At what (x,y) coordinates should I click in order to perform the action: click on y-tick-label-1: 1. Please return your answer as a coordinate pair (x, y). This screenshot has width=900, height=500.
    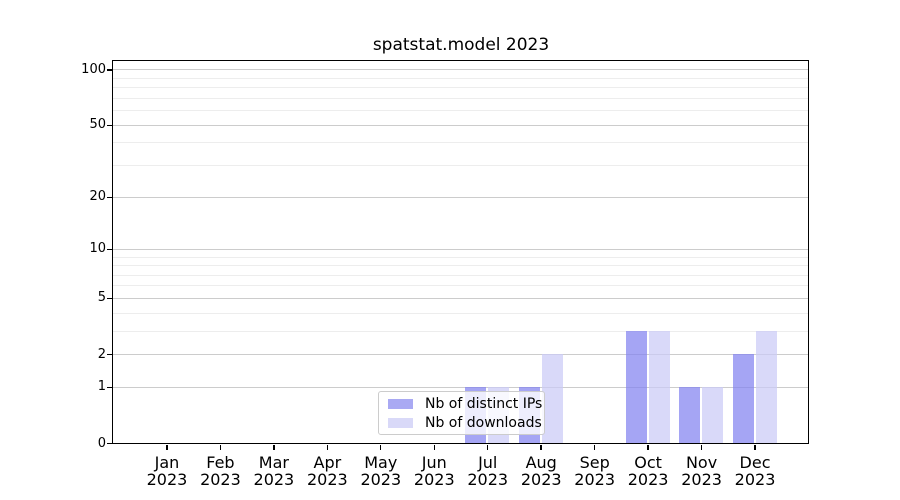
    Looking at the image, I should click on (101, 387).